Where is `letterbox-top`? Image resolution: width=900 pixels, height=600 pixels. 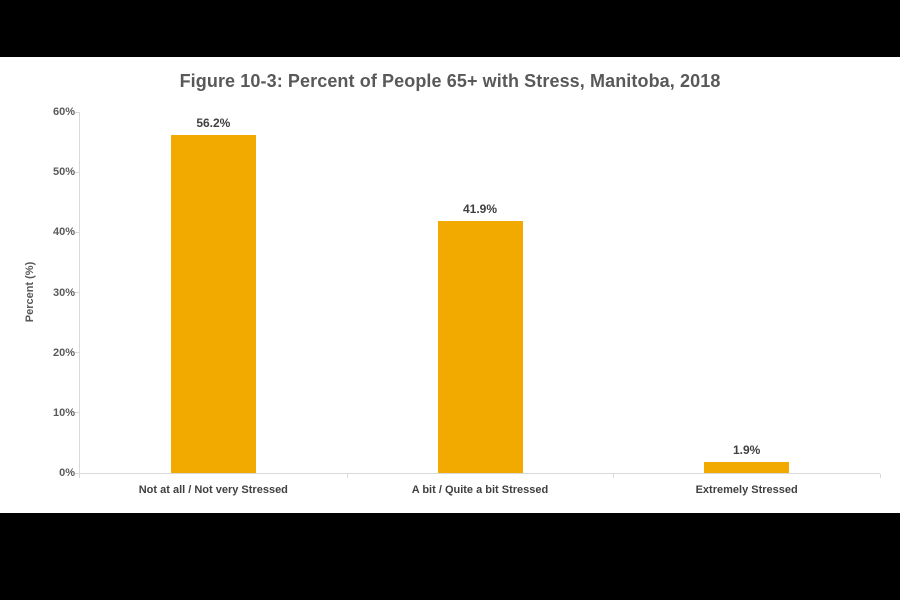
letterbox-top is located at coordinates (450, 28).